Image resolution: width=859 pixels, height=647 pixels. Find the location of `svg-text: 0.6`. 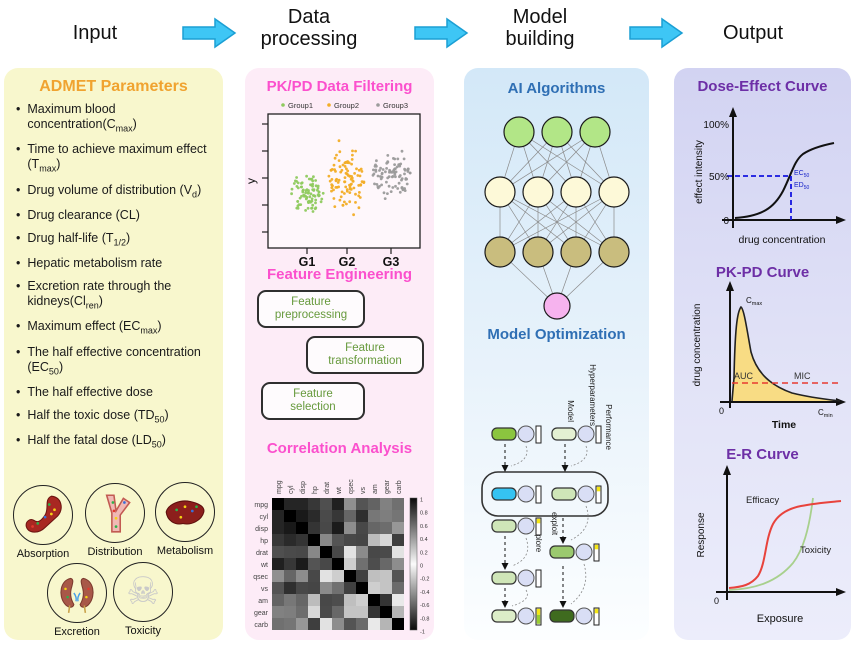

svg-text: 0.6 is located at coordinates (424, 527).